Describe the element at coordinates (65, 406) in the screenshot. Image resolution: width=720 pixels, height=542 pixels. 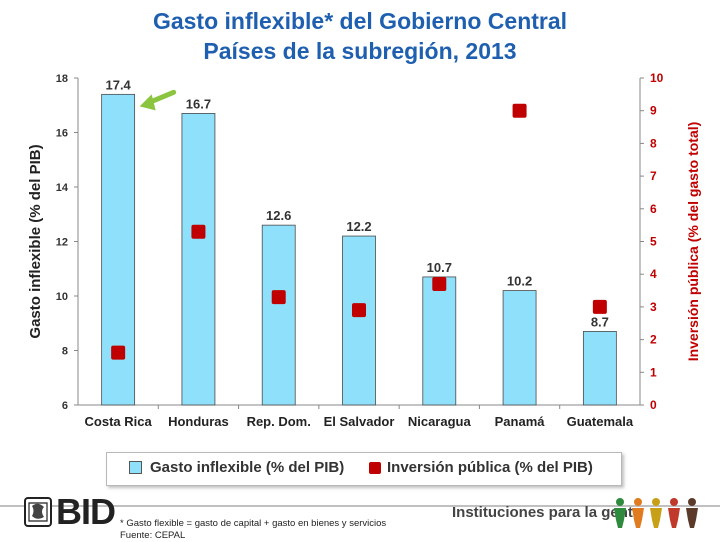
I see `left-tick-label: 6` at that location.